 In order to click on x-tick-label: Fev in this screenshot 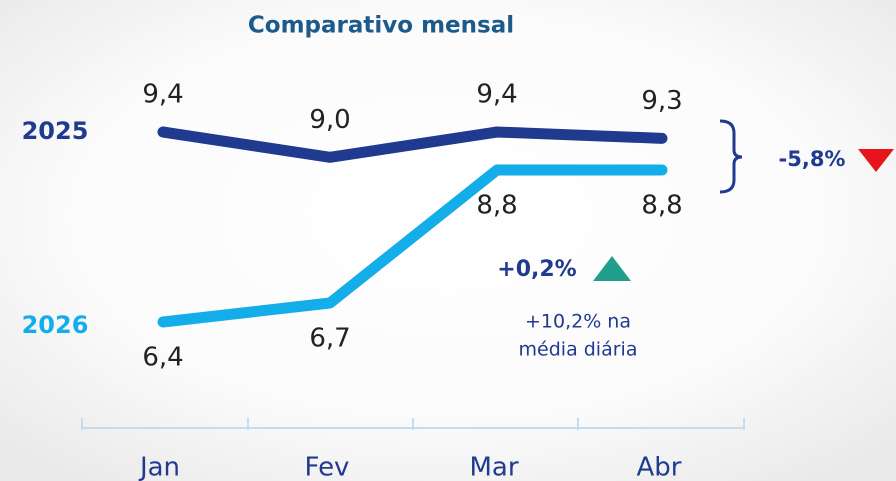, I will do `click(327, 467)`.